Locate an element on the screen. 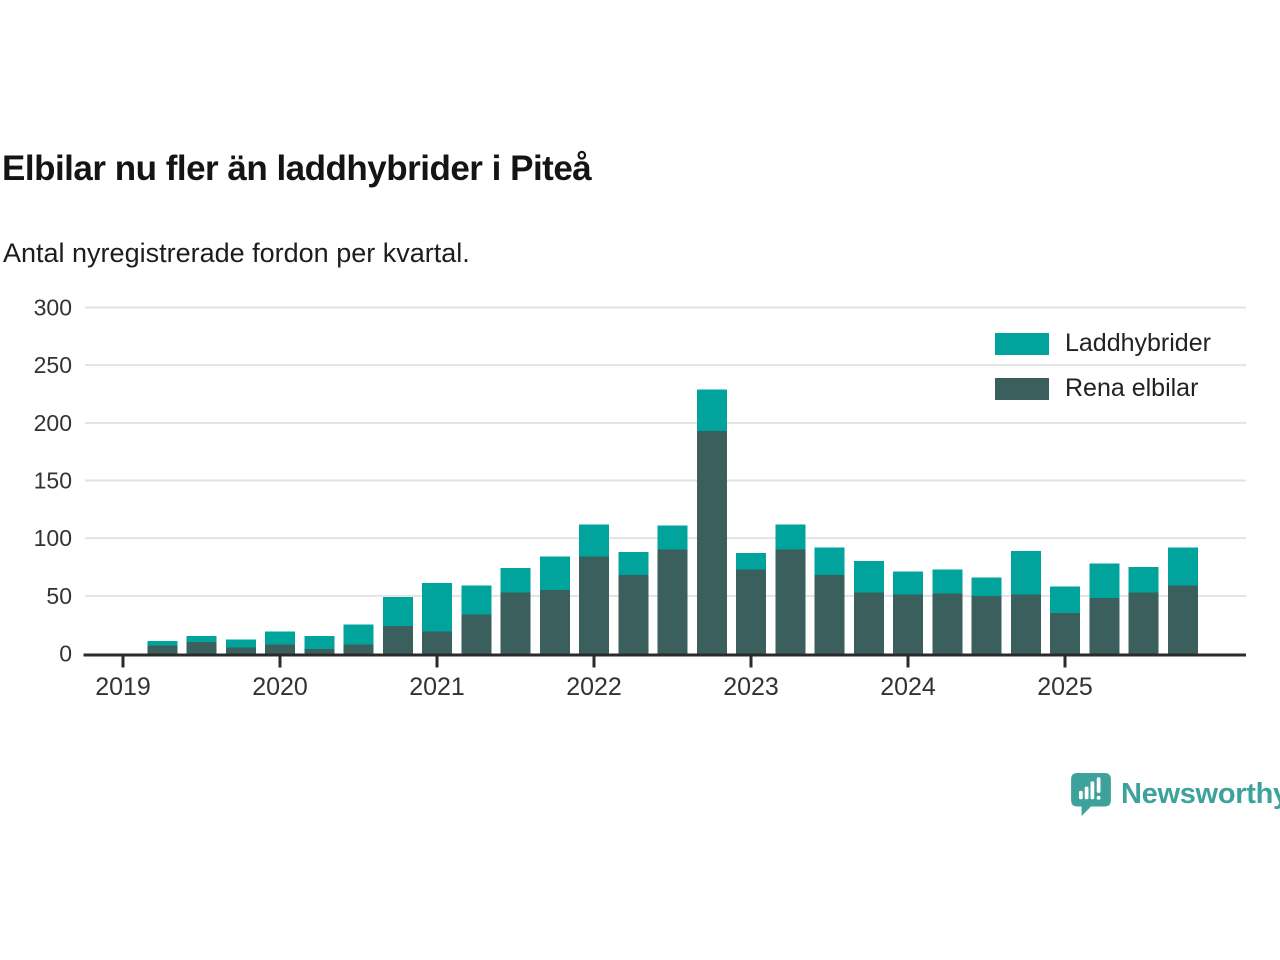 The height and width of the screenshot is (960, 1280). chart-subtitle: Antal nyregistrerade fordon per kvartal. is located at coordinates (236, 253).